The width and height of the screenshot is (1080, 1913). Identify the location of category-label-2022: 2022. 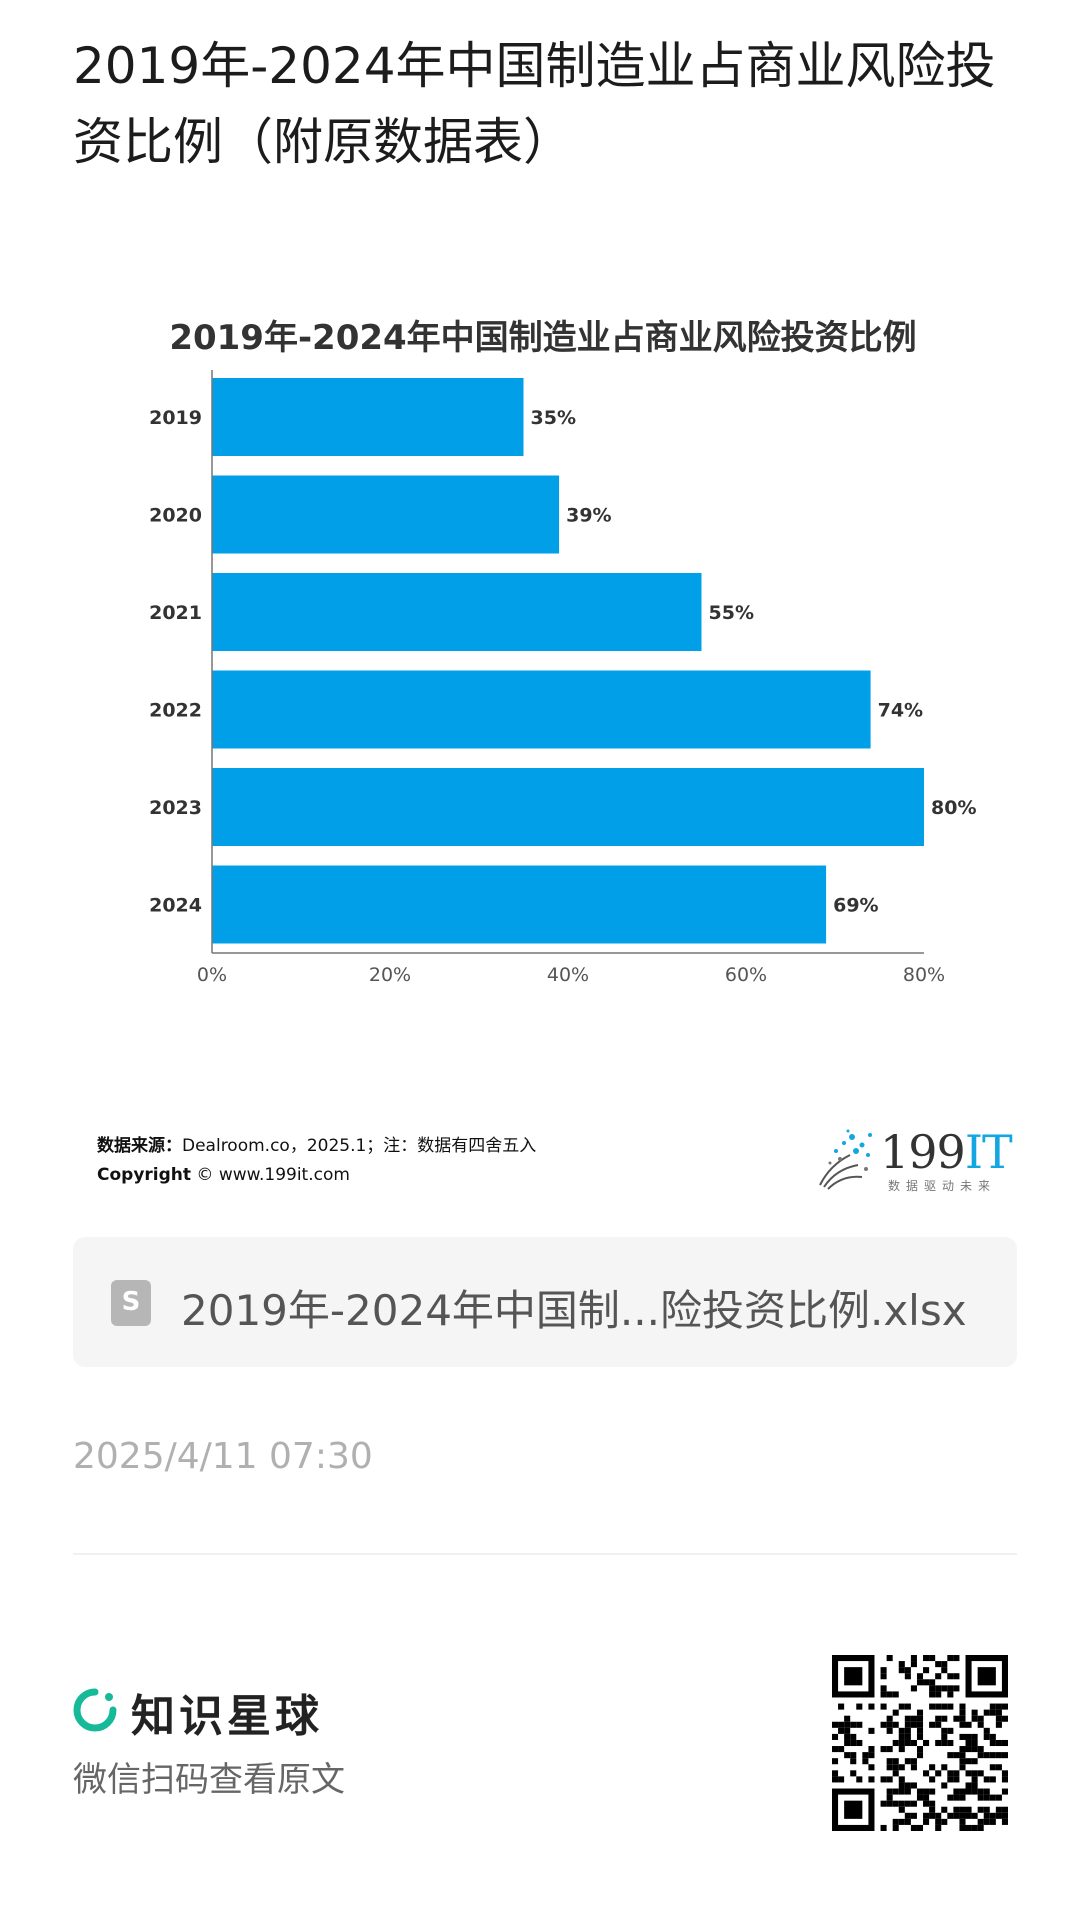
(175, 711).